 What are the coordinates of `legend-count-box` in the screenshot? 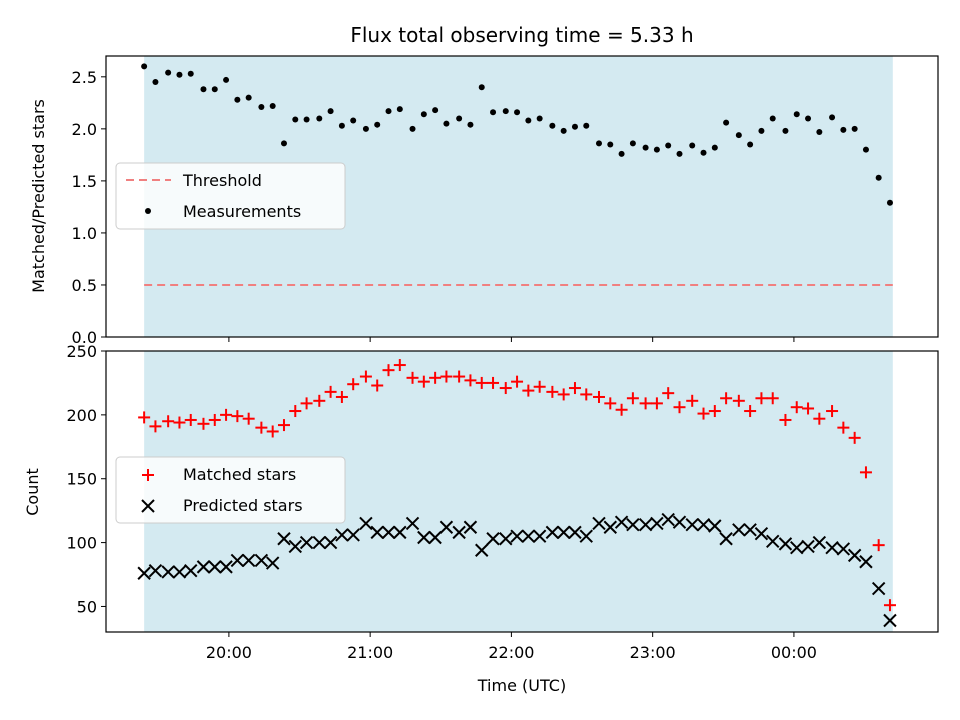 It's located at (230, 490).